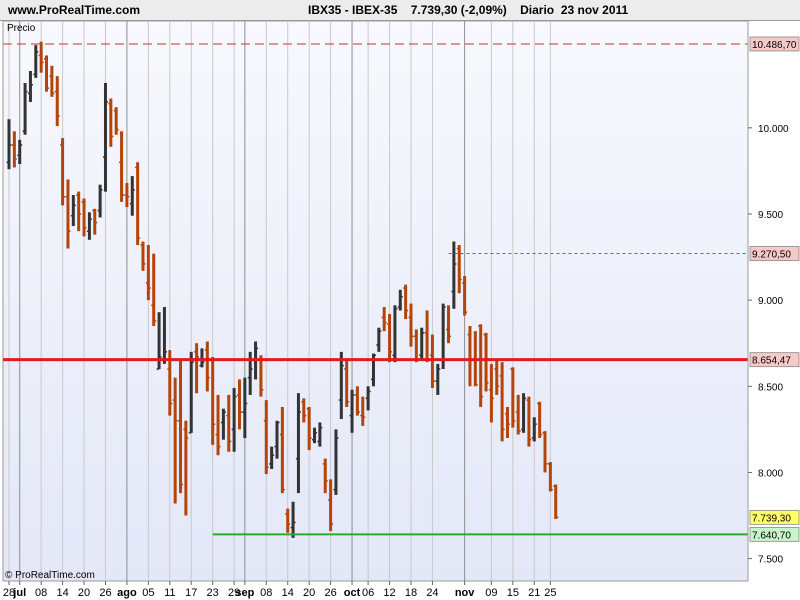 The width and height of the screenshot is (800, 600). Describe the element at coordinates (432, 593) in the screenshot. I see `x-tick-label: 24` at that location.